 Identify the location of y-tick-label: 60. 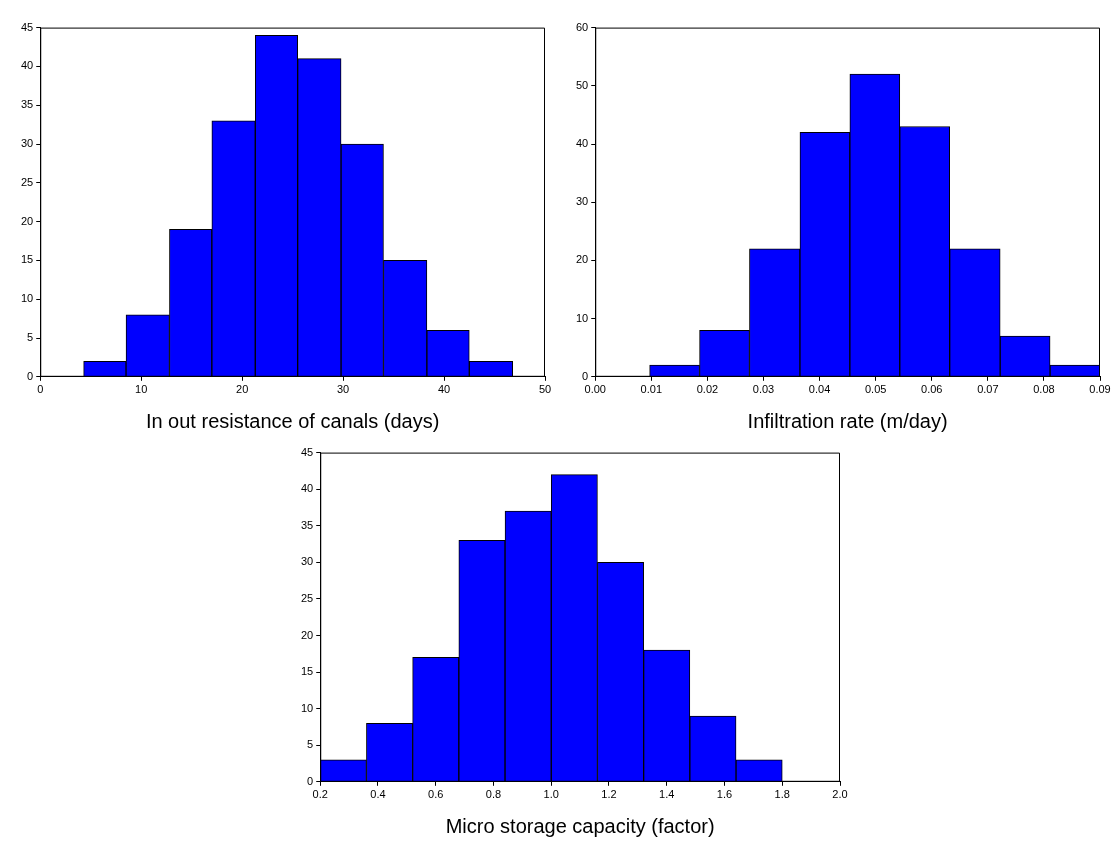
(582, 26).